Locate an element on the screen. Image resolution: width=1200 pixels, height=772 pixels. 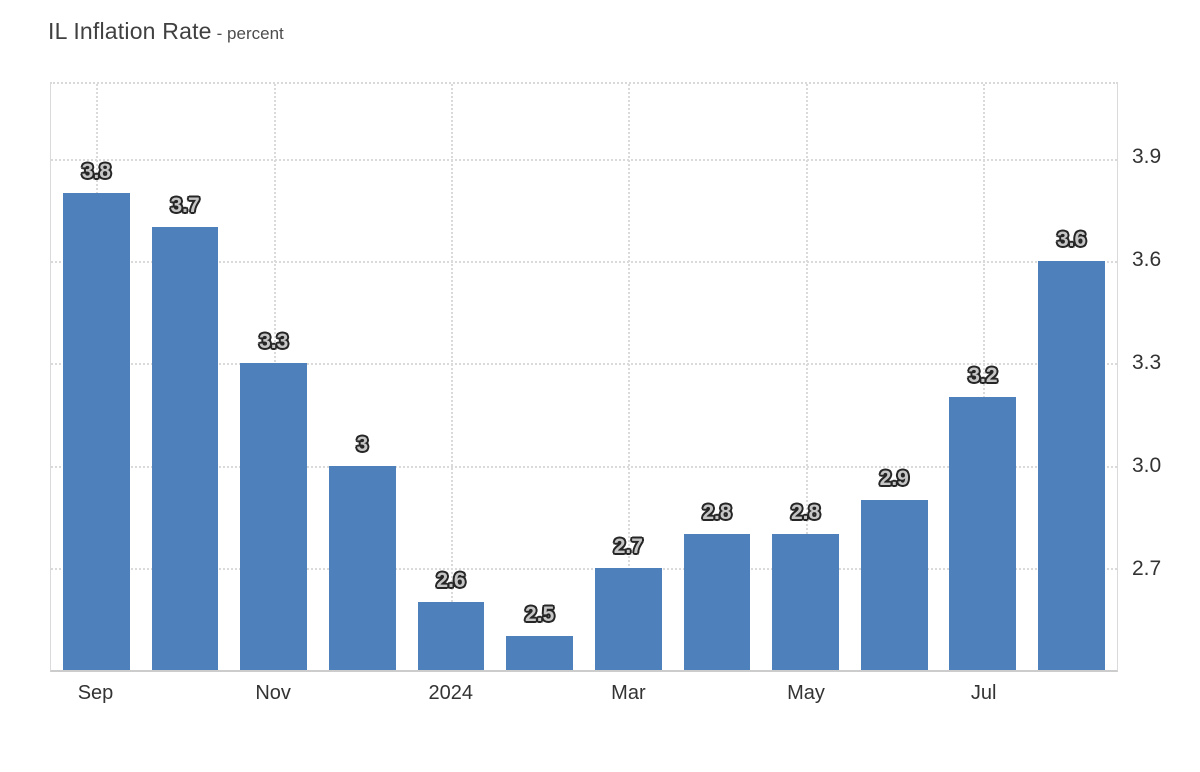
x-axis-label: Jul is located at coordinates (983, 693).